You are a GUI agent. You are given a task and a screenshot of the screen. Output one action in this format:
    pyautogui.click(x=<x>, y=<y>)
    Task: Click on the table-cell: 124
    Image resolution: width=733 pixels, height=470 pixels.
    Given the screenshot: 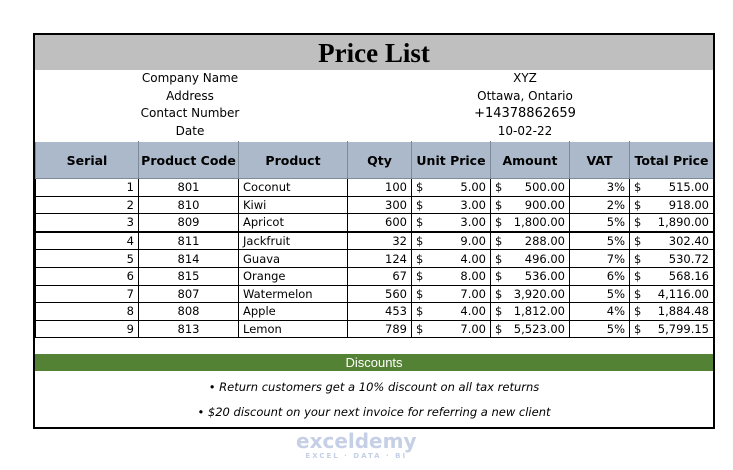 What is the action you would take?
    pyautogui.click(x=379, y=258)
    